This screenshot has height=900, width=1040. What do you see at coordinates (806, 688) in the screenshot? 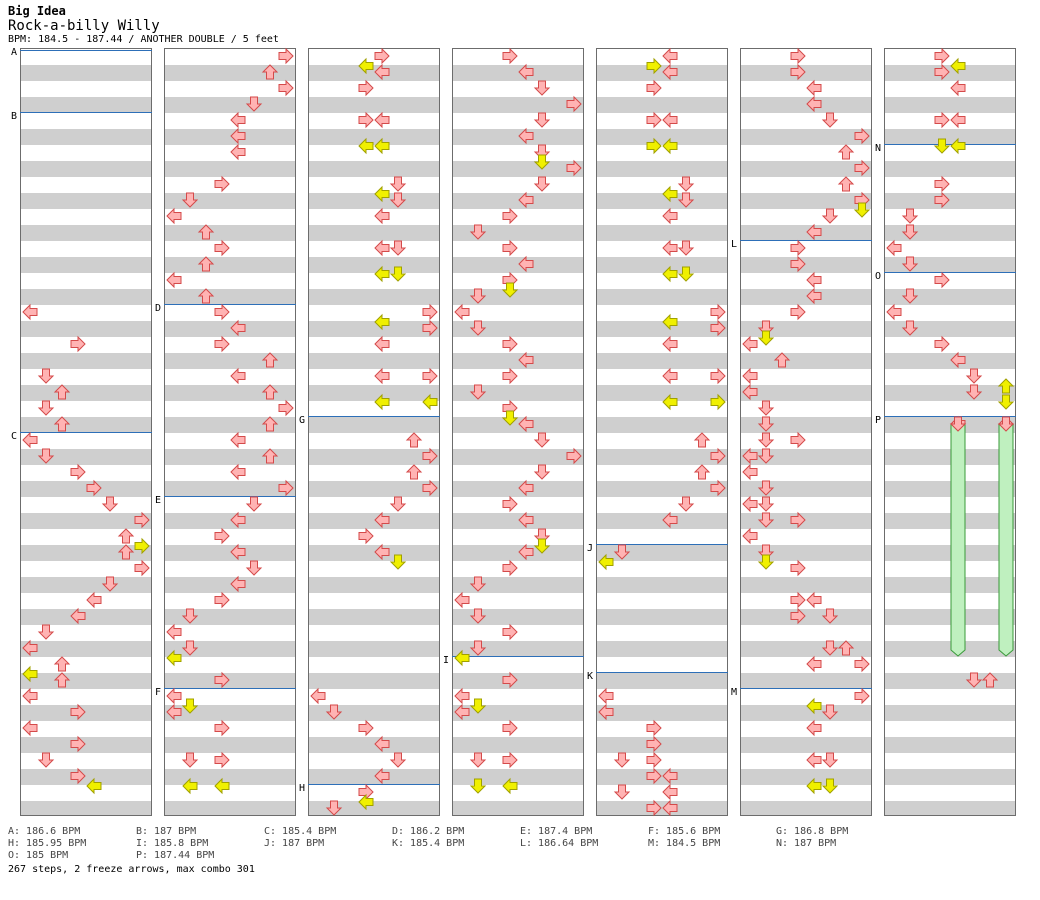
I see `marker-line-m` at bounding box center [806, 688].